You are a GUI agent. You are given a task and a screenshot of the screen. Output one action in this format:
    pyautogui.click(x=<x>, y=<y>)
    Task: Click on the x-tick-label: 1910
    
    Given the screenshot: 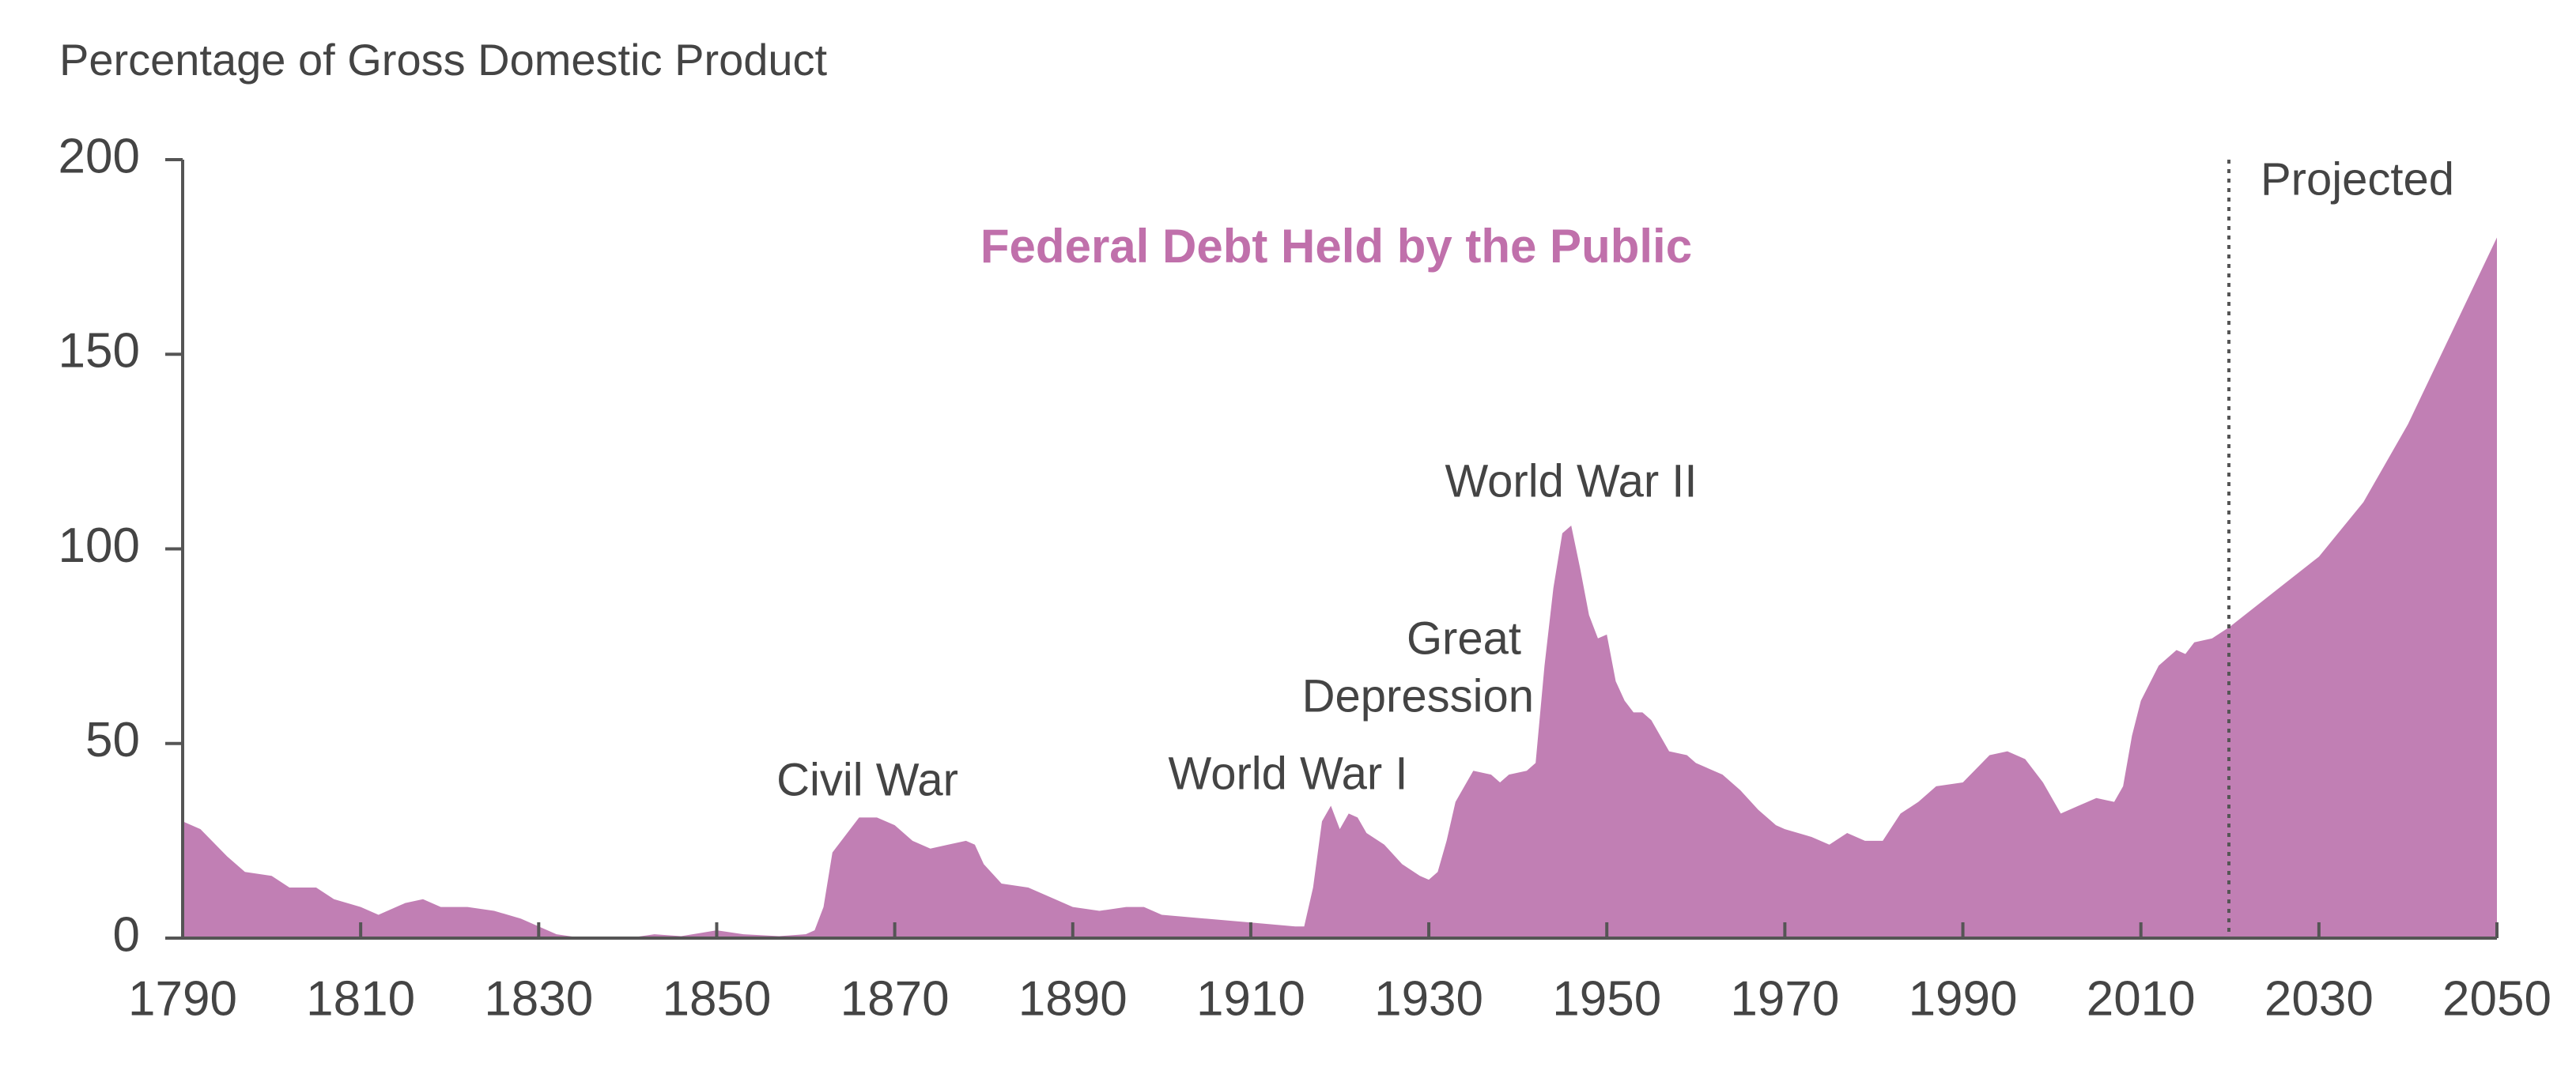 What is the action you would take?
    pyautogui.click(x=1250, y=999)
    